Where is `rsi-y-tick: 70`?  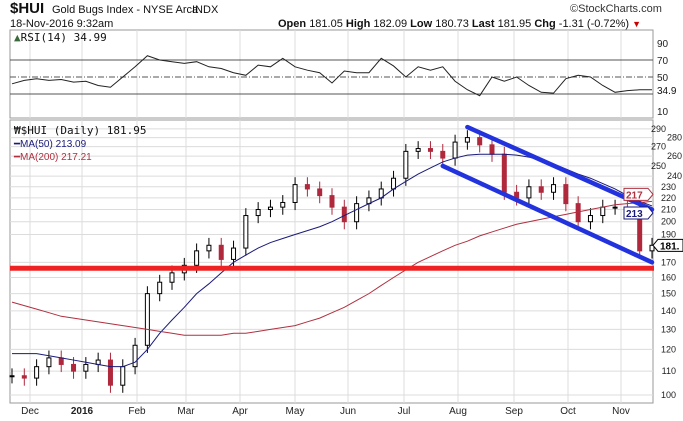 rsi-y-tick: 70 is located at coordinates (663, 61).